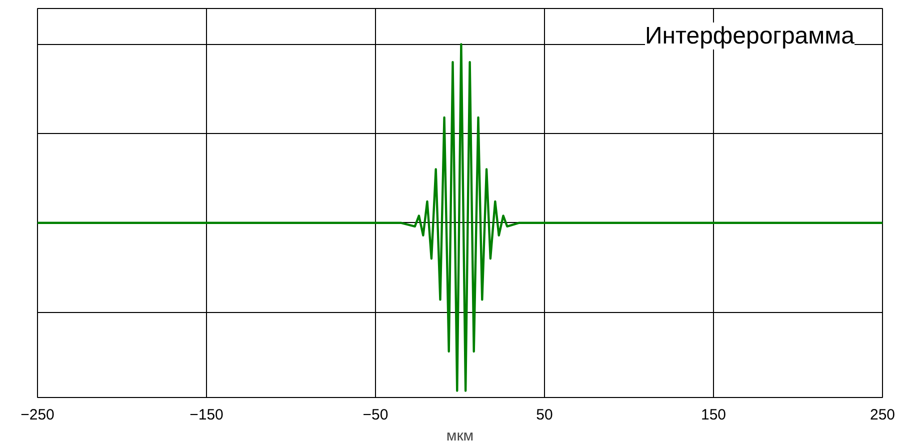 The image size is (914, 447). I want to click on x-tick-label: −250, so click(37, 415).